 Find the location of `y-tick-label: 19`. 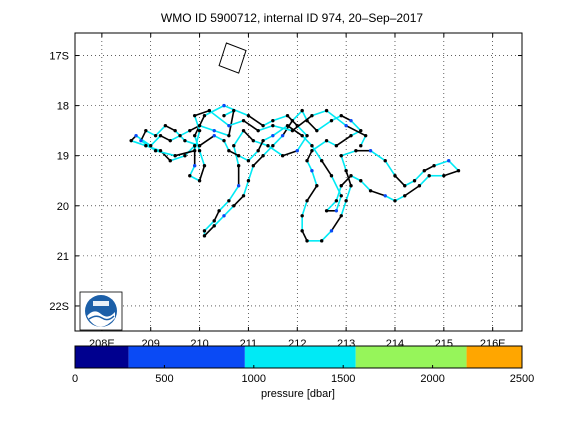

y-tick-label: 19 is located at coordinates (63, 157).